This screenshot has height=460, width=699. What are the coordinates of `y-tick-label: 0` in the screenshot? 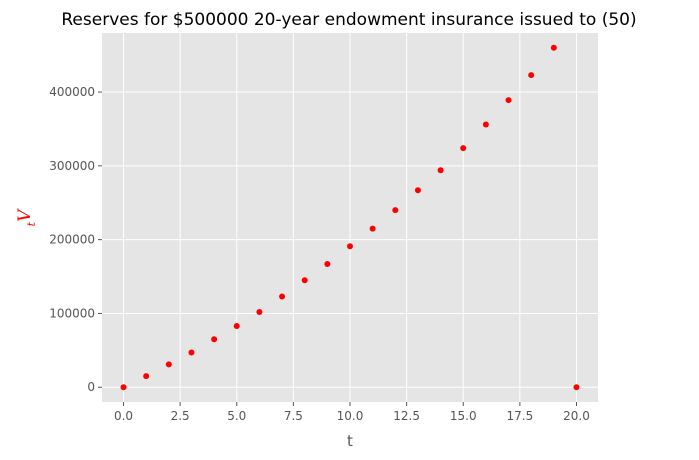 It's located at (91, 387).